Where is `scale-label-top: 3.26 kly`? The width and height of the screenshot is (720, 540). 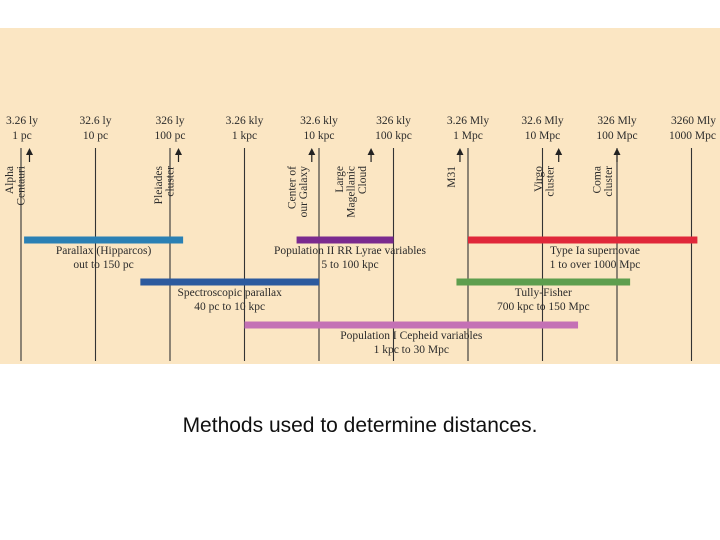 scale-label-top: 3.26 kly is located at coordinates (245, 121).